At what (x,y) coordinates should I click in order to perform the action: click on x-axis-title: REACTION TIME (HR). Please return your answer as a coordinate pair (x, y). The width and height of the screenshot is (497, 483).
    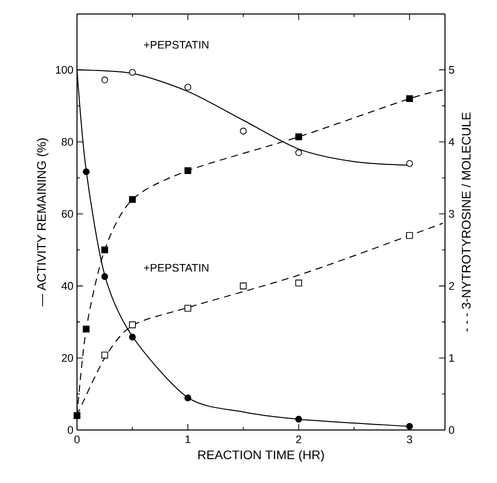
    Looking at the image, I should click on (261, 456).